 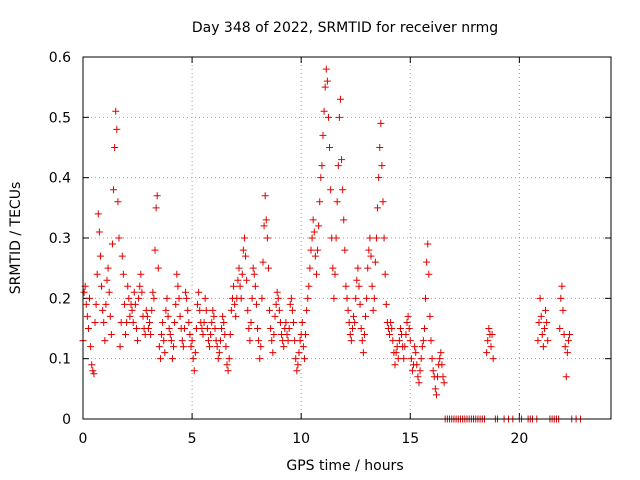 What do you see at coordinates (60, 360) in the screenshot?
I see `y-tick-label: 0.1` at bounding box center [60, 360].